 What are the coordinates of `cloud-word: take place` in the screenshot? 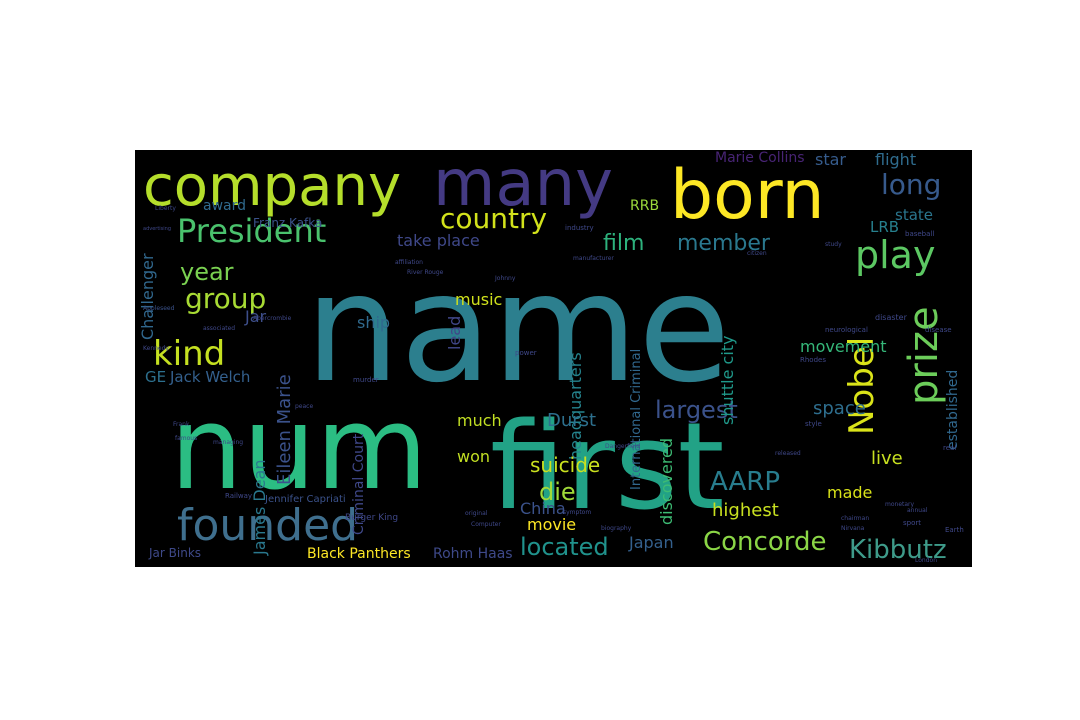 It's located at (438, 240).